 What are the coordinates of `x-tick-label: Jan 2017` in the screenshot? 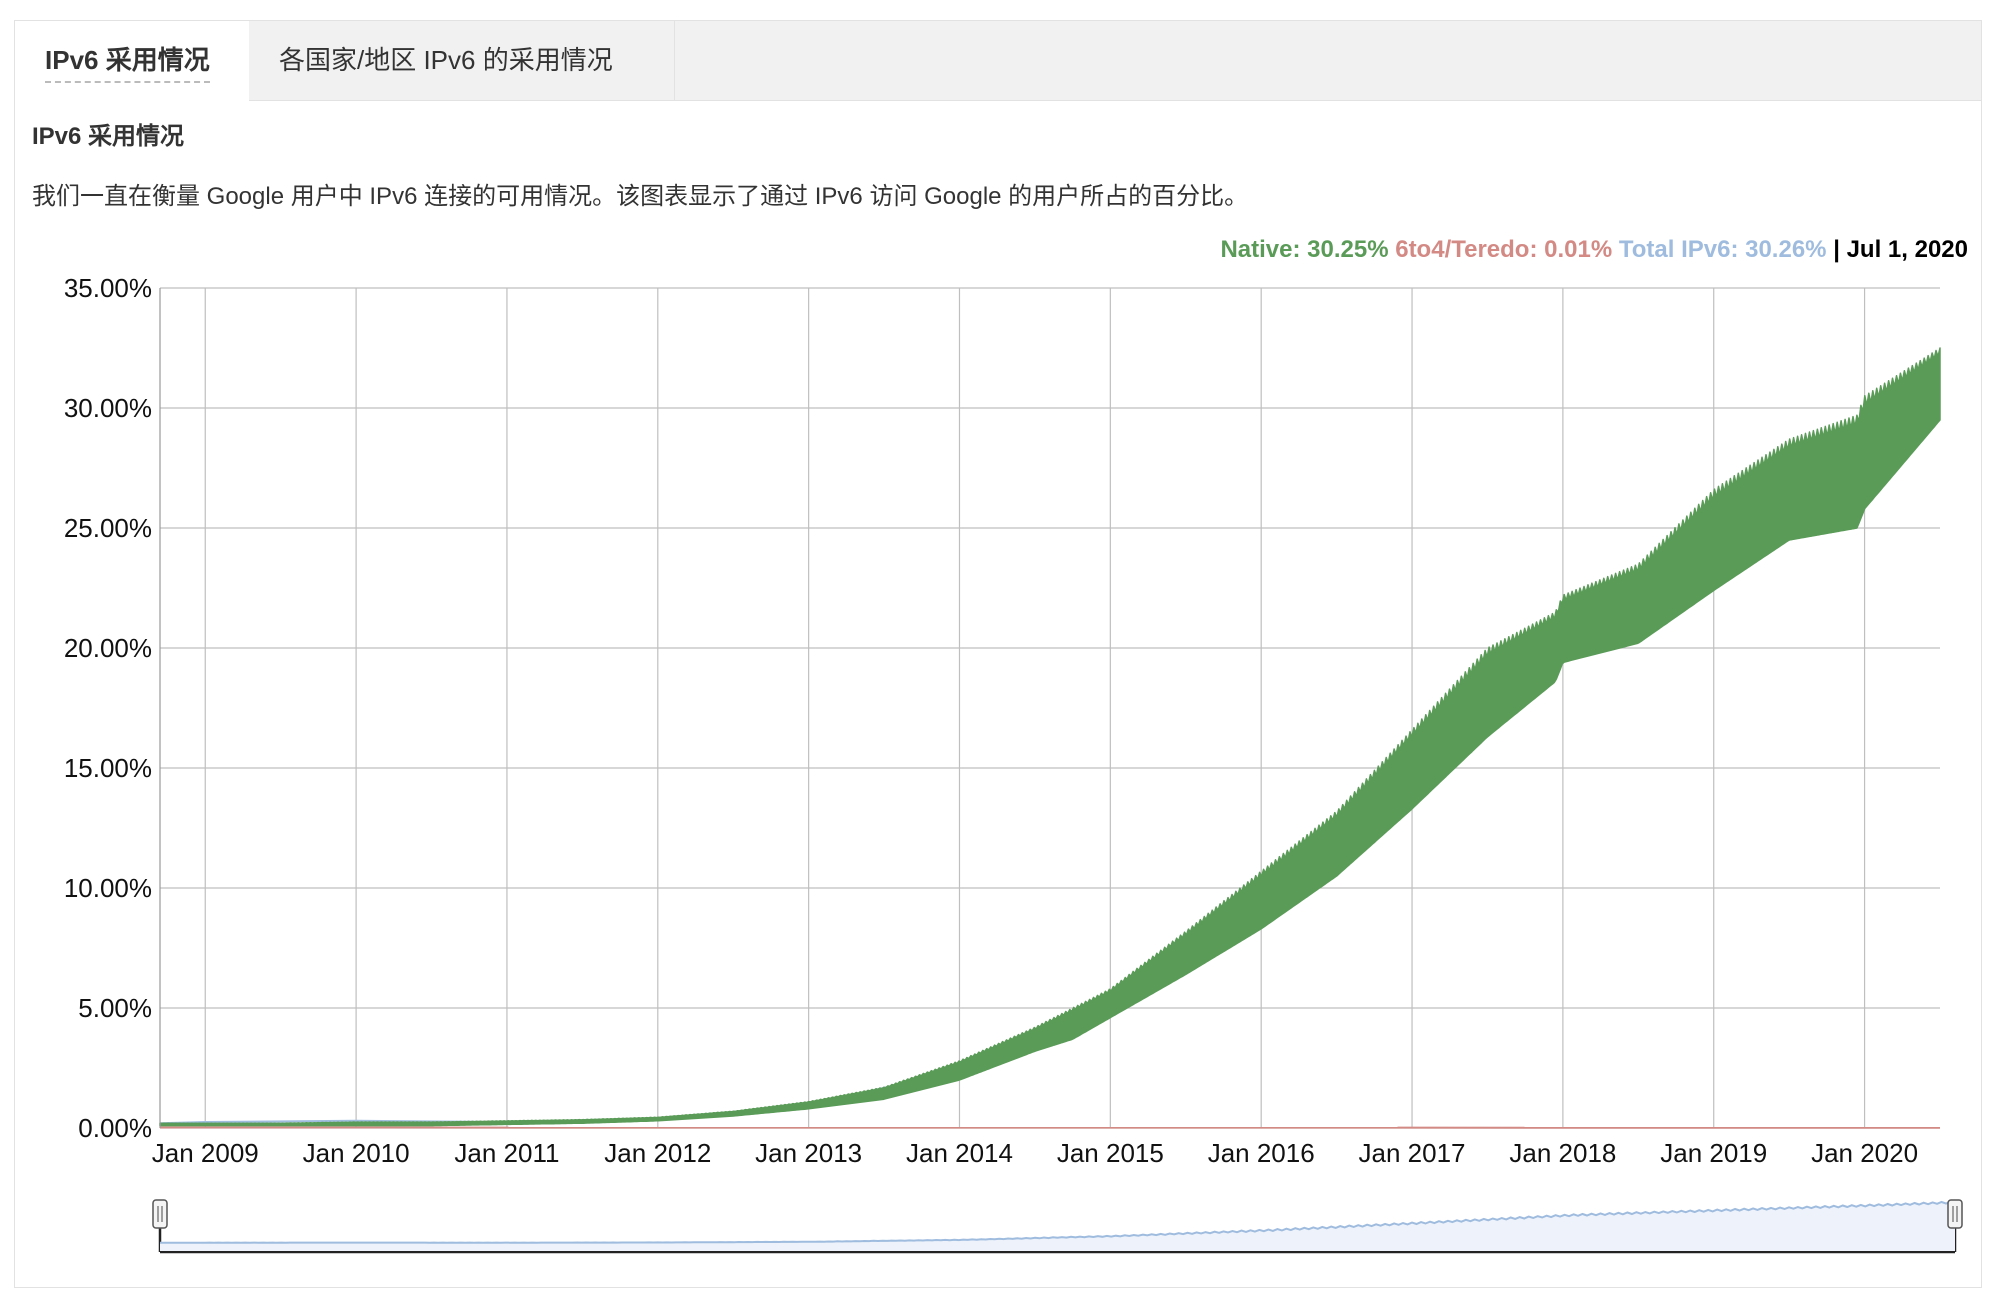 It's located at (1412, 1153).